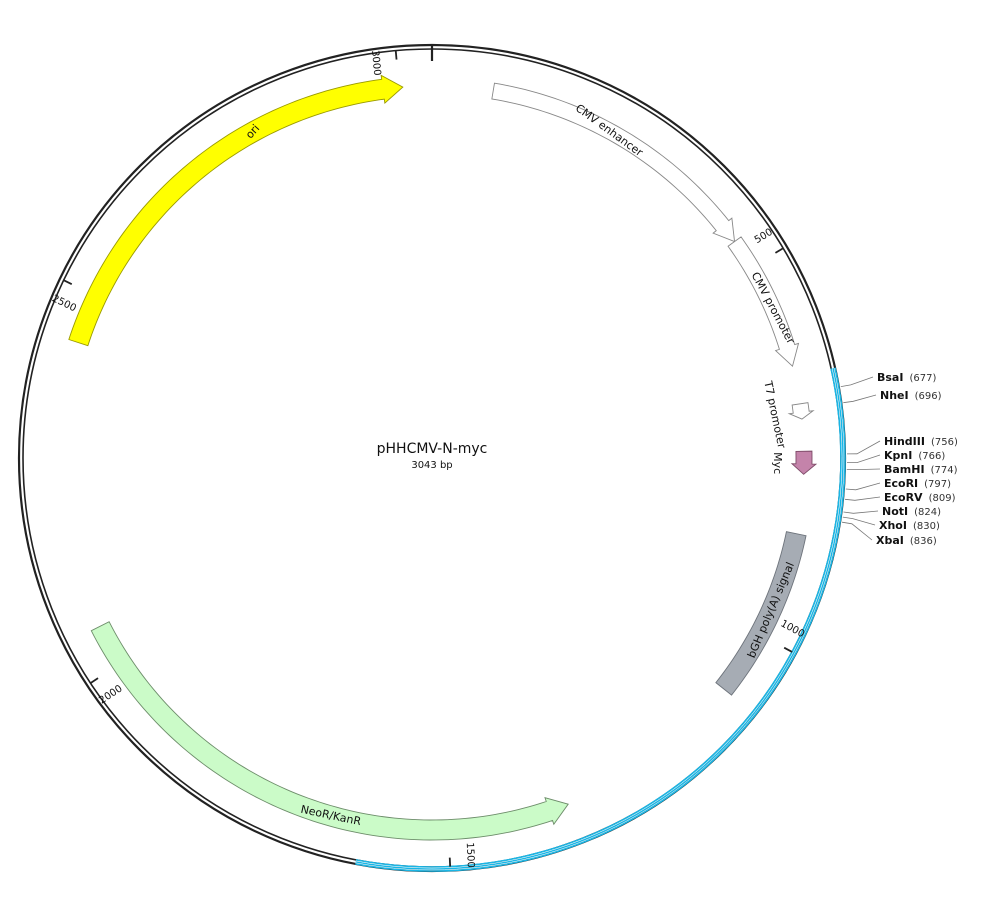 Image resolution: width=985 pixels, height=898 pixels. I want to click on site-position: (797), so click(937, 484).